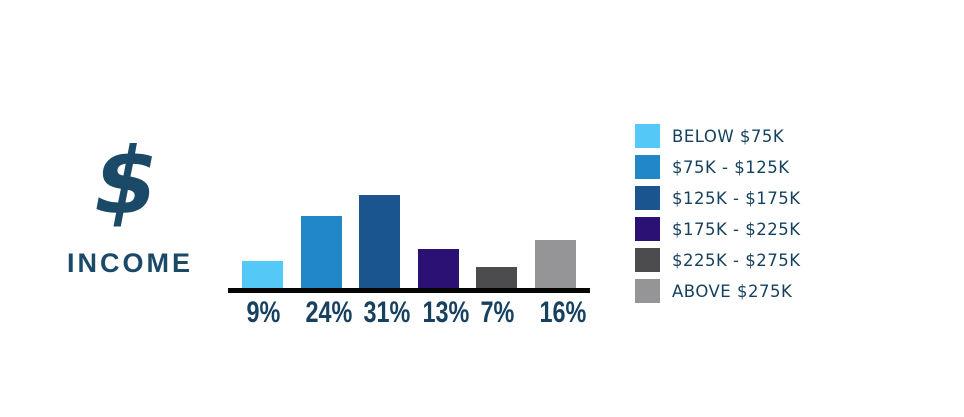 The height and width of the screenshot is (417, 964). I want to click on x-axis-line, so click(409, 290).